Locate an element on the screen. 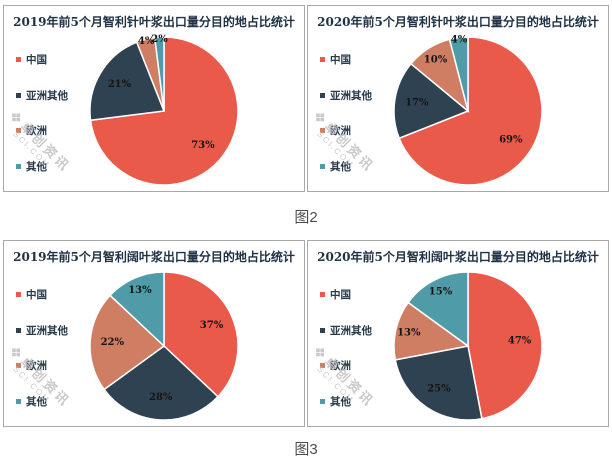 Image resolution: width=612 pixels, height=462 pixels. chart-title: 2019年前5个月智利阔叶浆出口量分目的地占比统计 is located at coordinates (154, 257).